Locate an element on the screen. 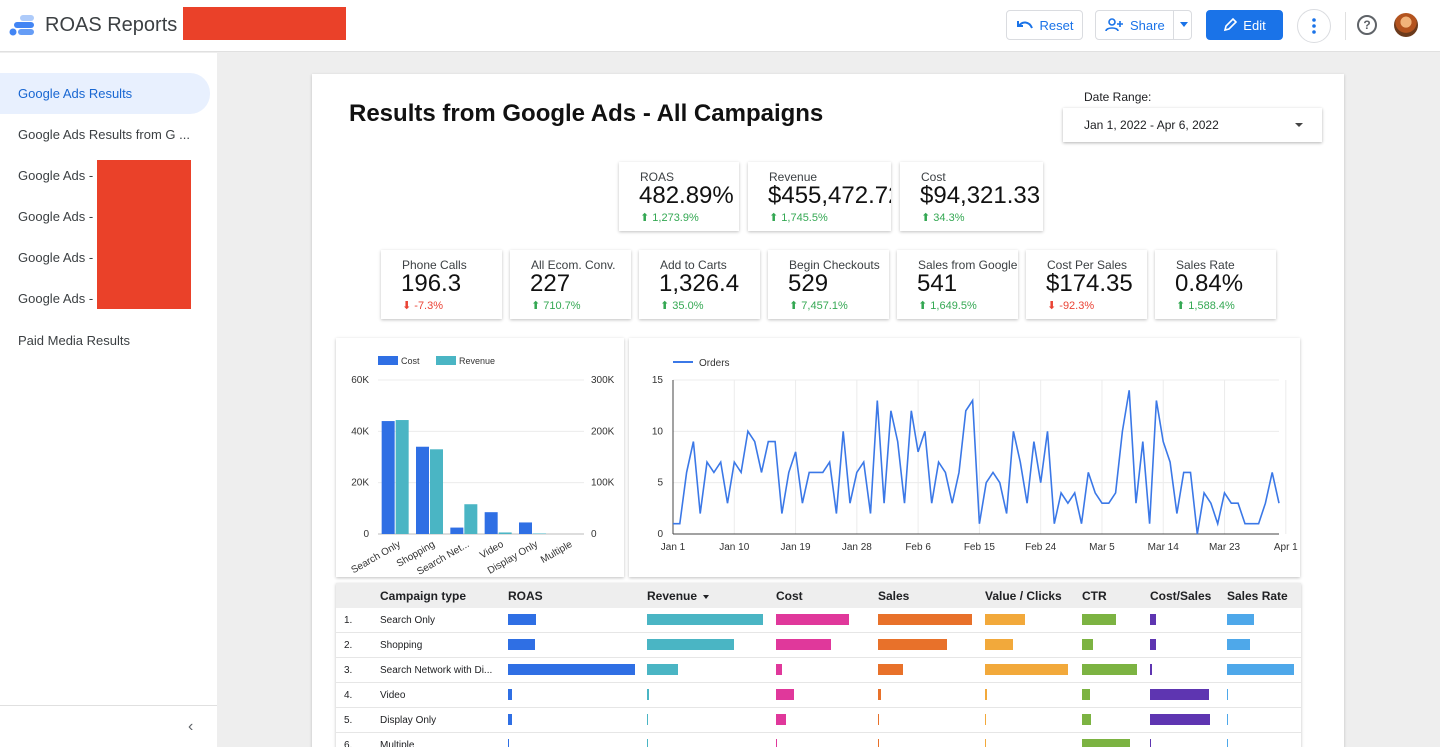 Image resolution: width=1440 pixels, height=747 pixels. table-row: 1. Search Only is located at coordinates (818, 620).